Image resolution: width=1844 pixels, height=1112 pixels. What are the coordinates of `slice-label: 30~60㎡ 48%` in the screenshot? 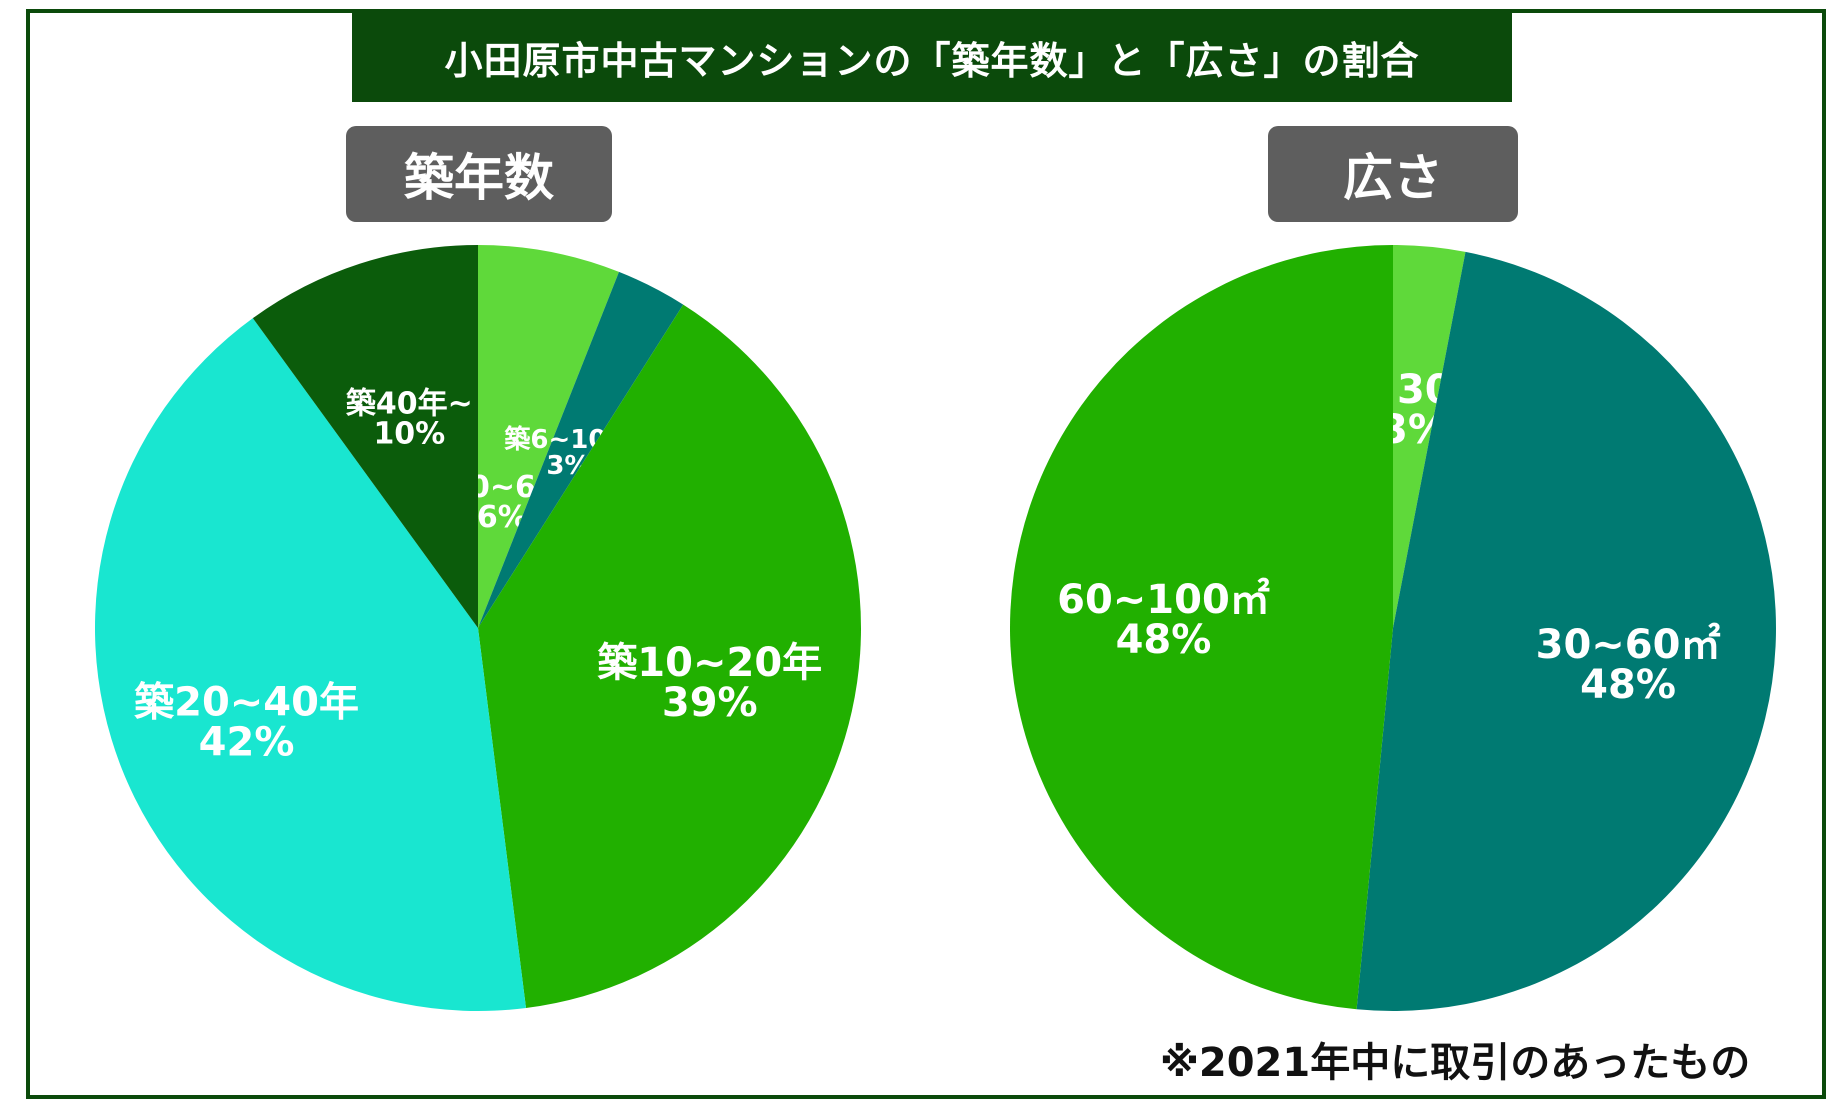 It's located at (1628, 665).